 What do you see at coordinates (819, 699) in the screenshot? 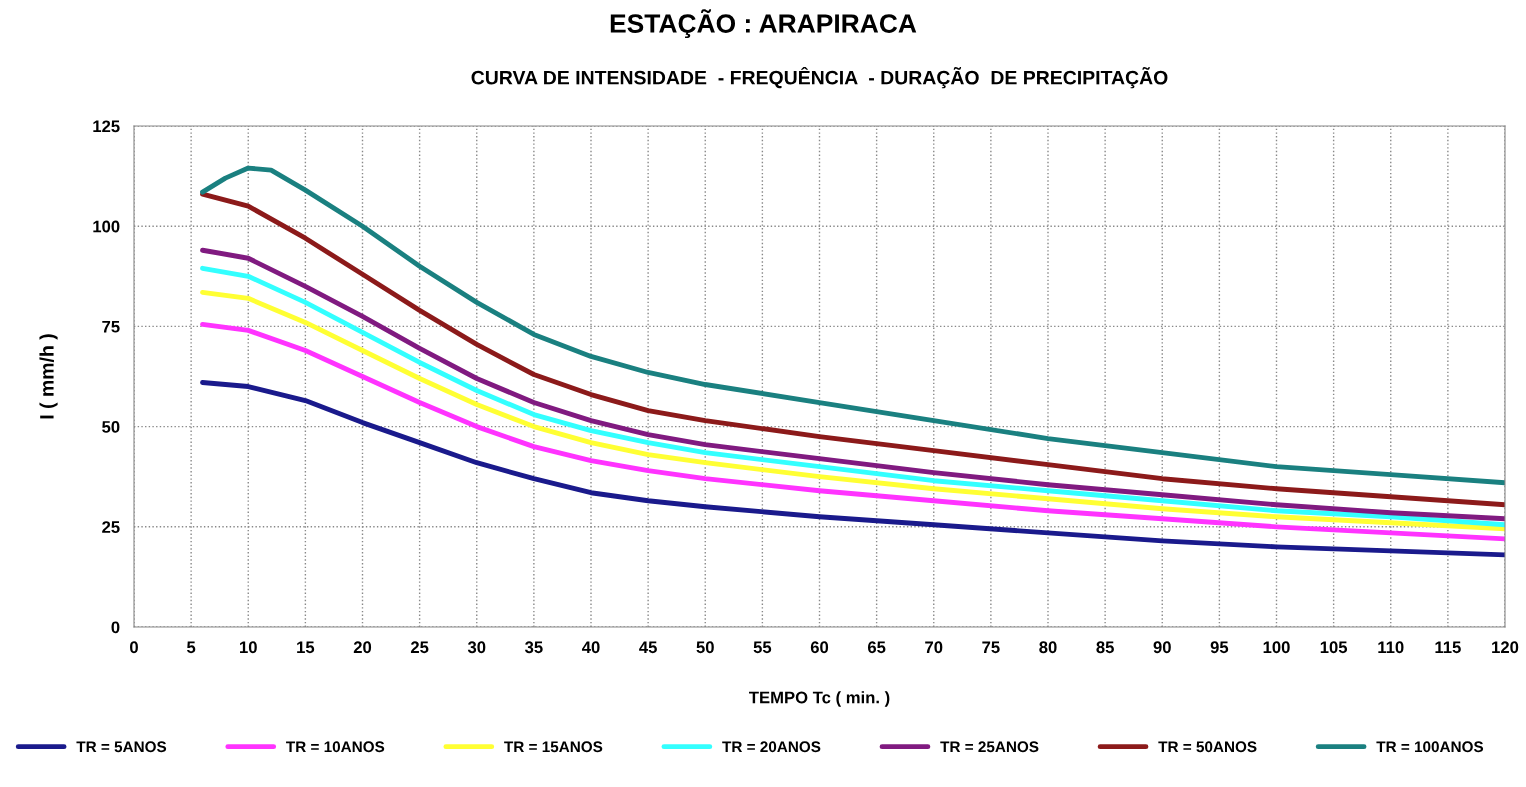
I see `x-axis-title: TEMPO Tc ( min. )` at bounding box center [819, 699].